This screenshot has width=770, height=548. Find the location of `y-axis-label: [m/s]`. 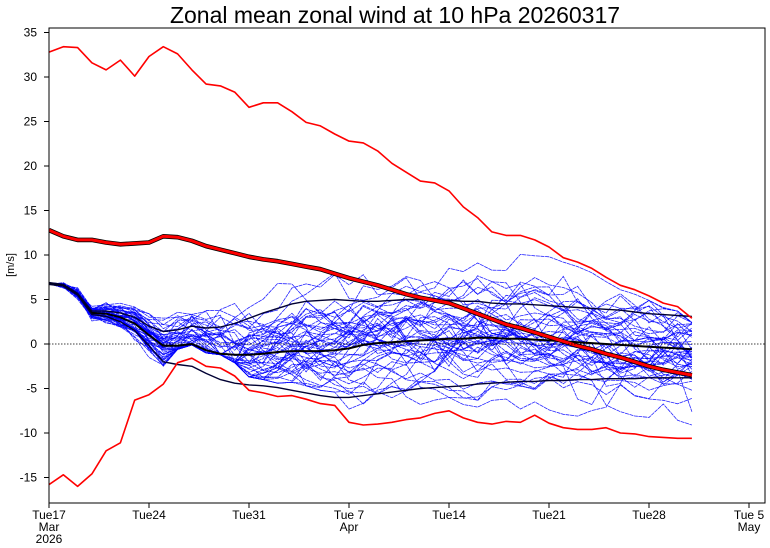

y-axis-label: [m/s] is located at coordinates (11, 265).